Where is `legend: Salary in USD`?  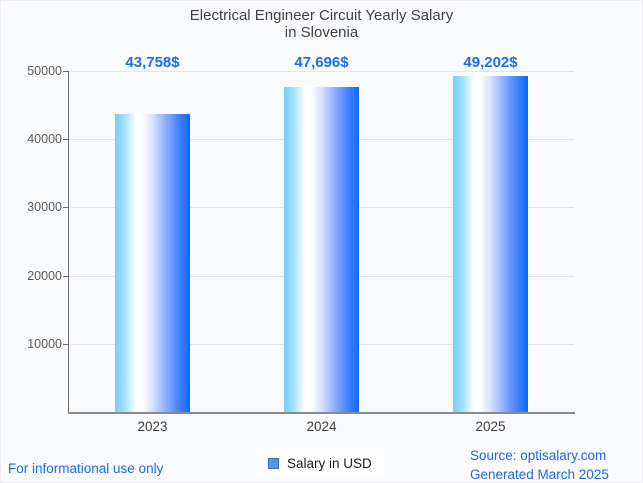 legend: Salary in USD is located at coordinates (320, 463).